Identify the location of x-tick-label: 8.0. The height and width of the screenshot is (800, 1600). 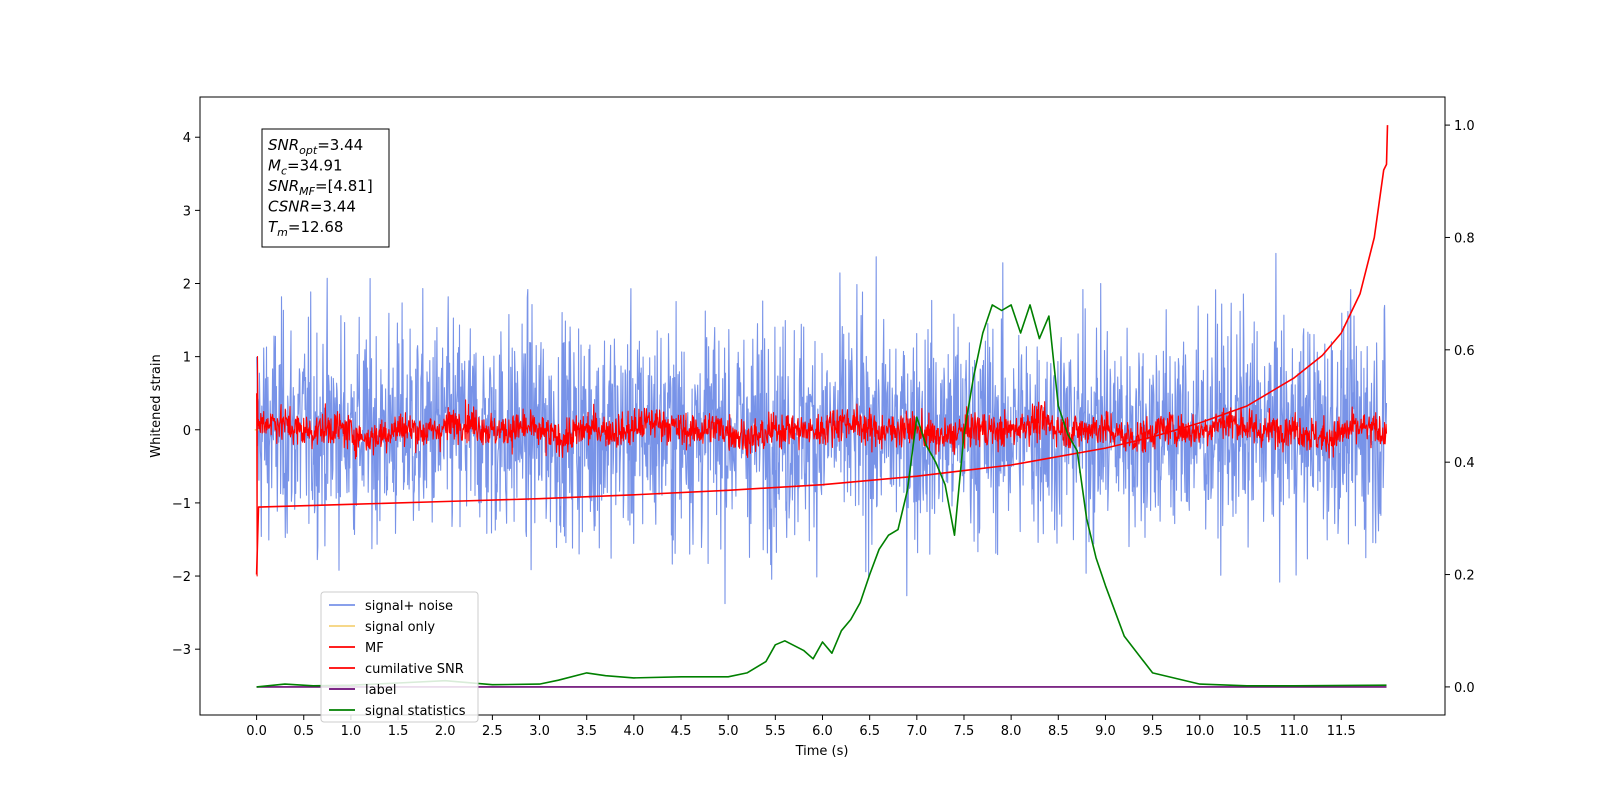
(1011, 731).